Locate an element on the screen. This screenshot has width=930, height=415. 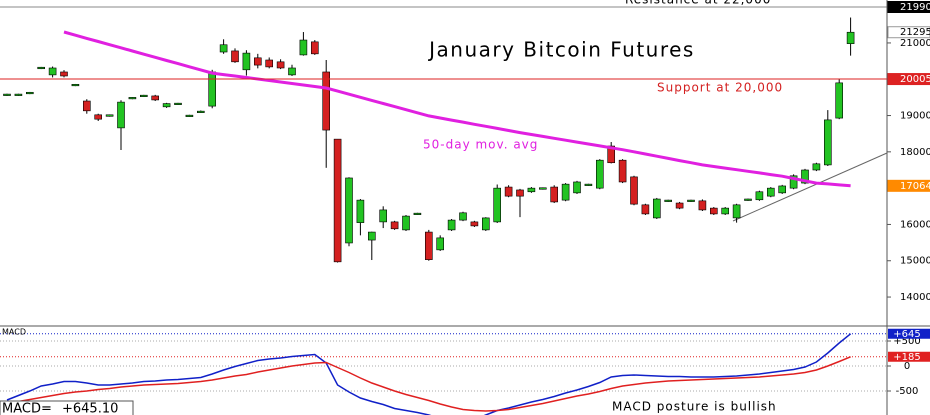
y-tick-label: -500 is located at coordinates (907, 391).